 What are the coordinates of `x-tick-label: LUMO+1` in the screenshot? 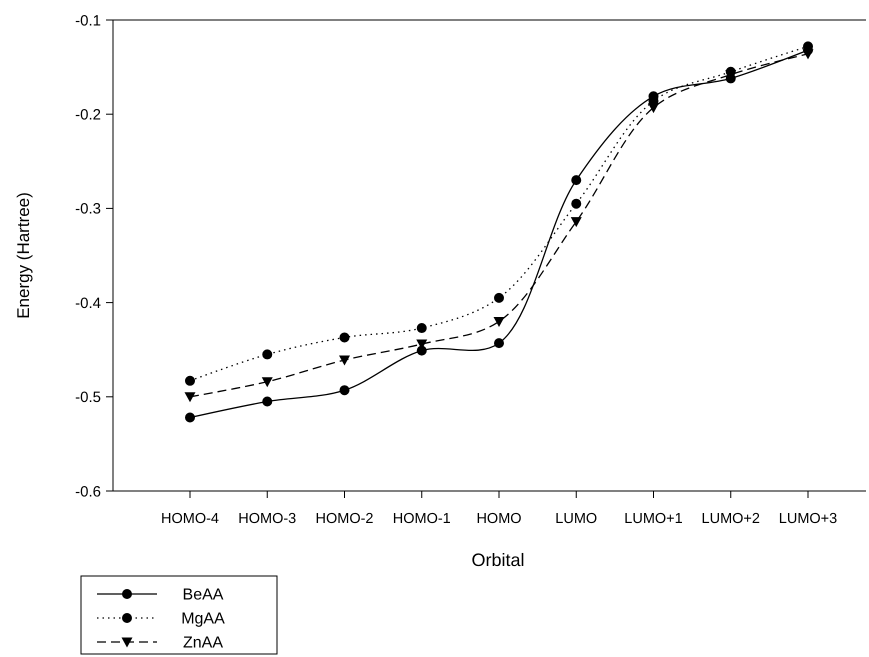 It's located at (653, 519).